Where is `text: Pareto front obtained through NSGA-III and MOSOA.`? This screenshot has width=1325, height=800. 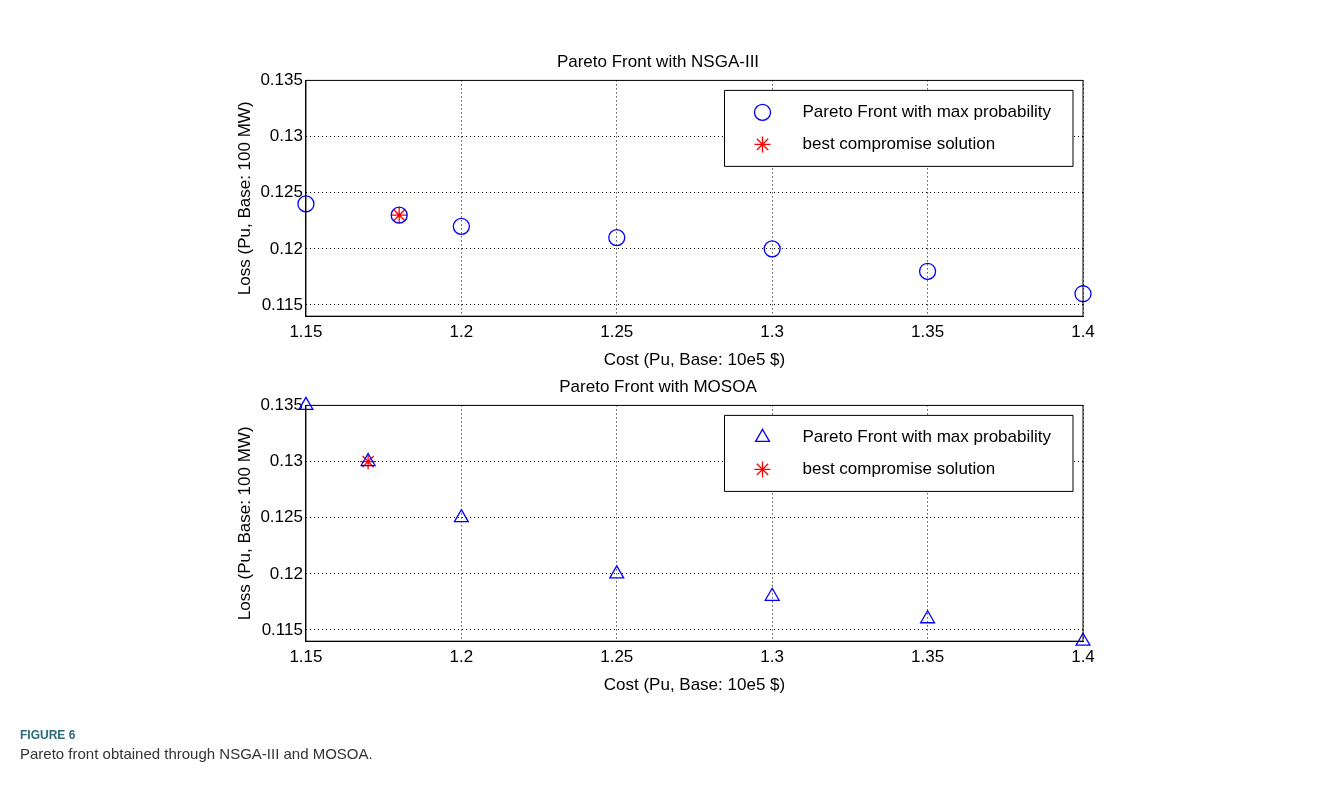
text: Pareto front obtained through NSGA-III and MOSOA. is located at coordinates (197, 753).